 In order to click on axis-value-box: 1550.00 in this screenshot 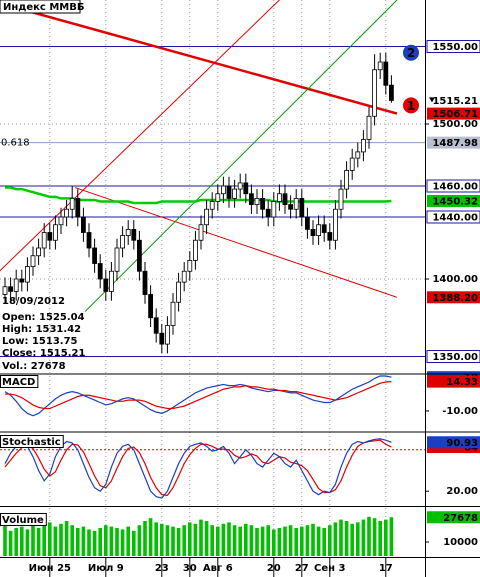, I will do `click(453, 46)`.